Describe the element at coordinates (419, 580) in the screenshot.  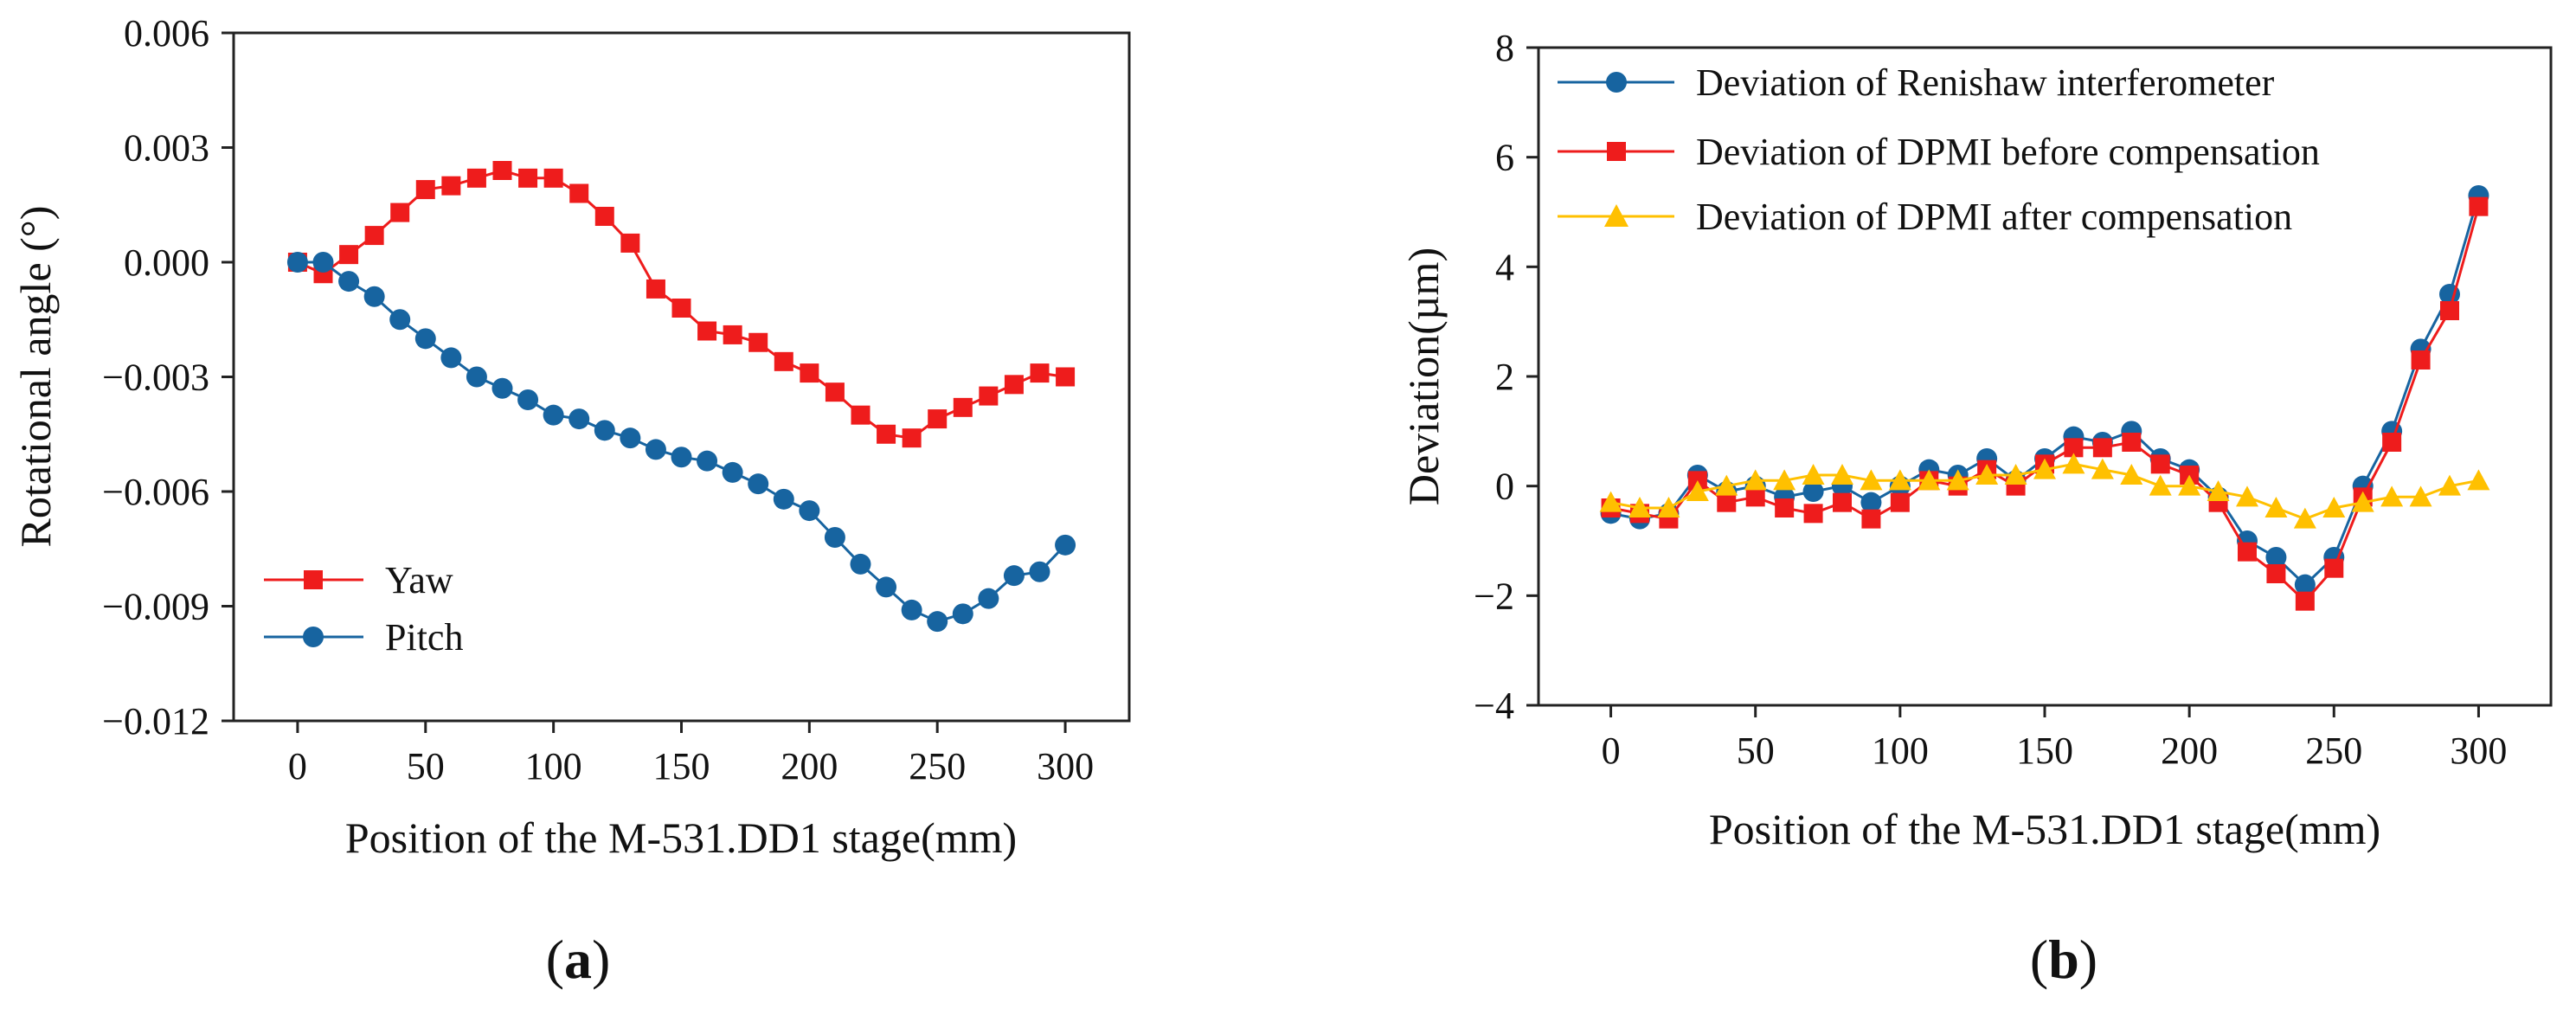
I see `legend-label-yaw: Yaw` at that location.